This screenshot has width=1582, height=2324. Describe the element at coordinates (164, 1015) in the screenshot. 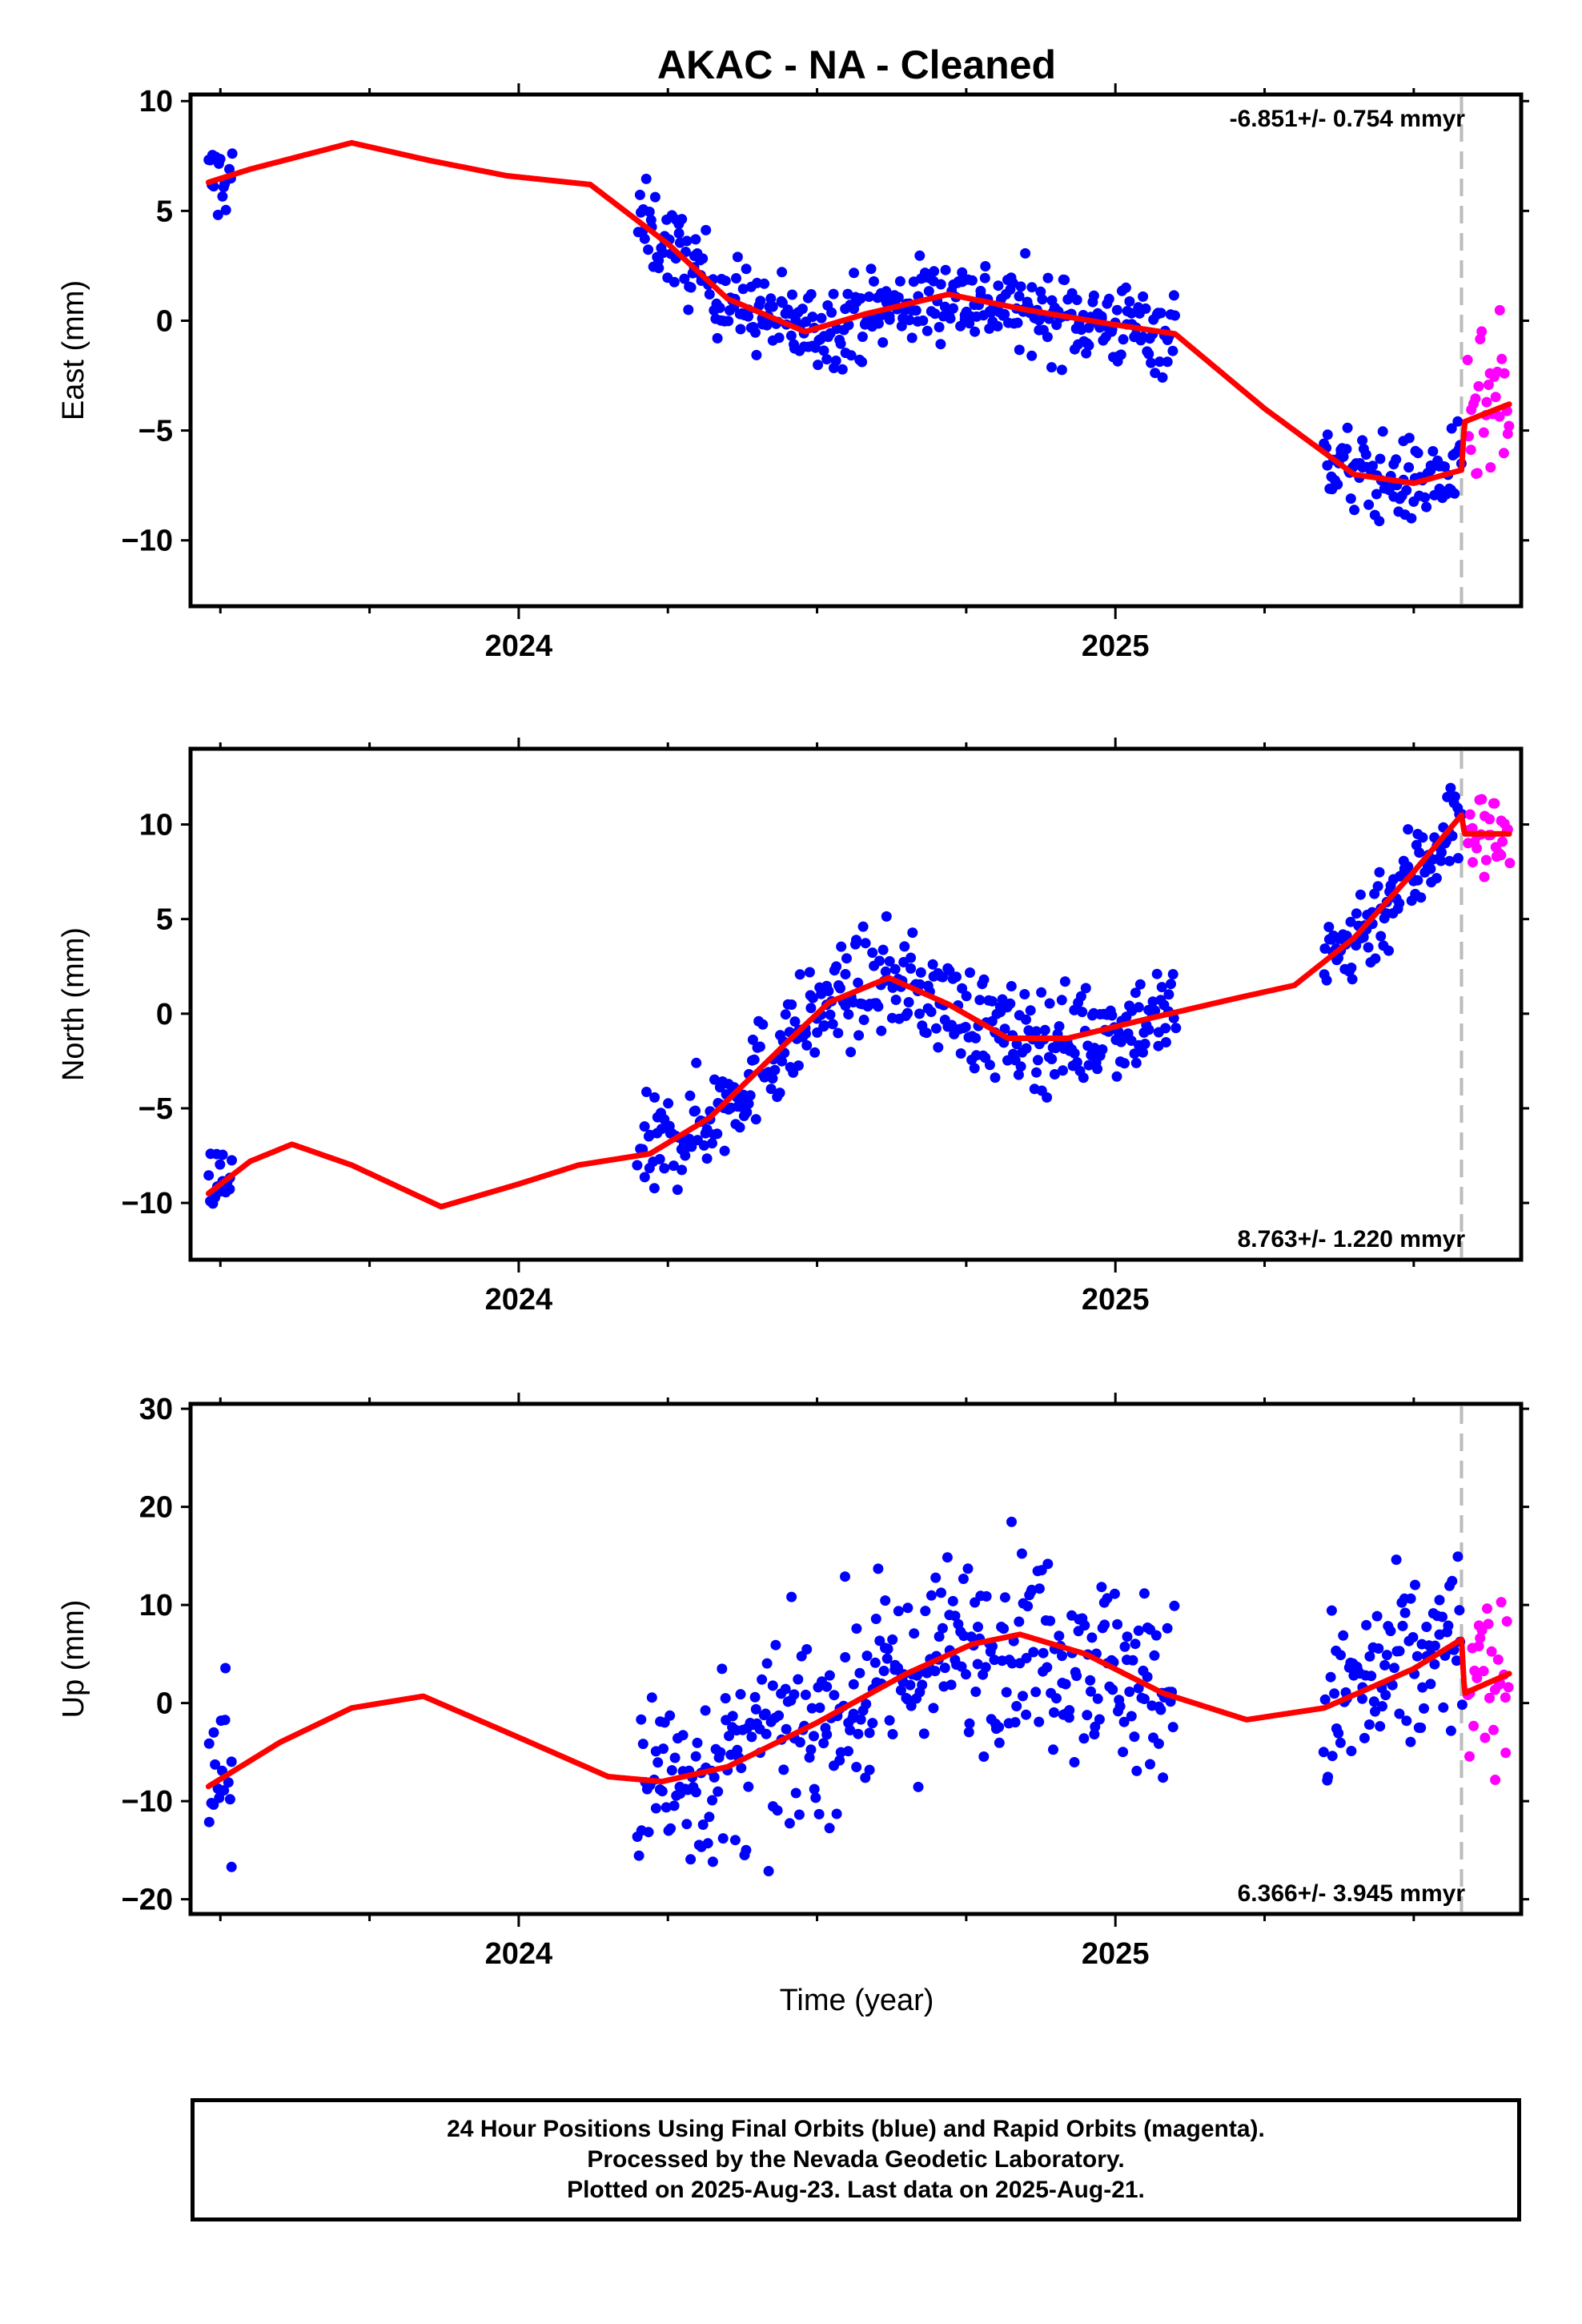

I see `y-tick-label: 0` at that location.